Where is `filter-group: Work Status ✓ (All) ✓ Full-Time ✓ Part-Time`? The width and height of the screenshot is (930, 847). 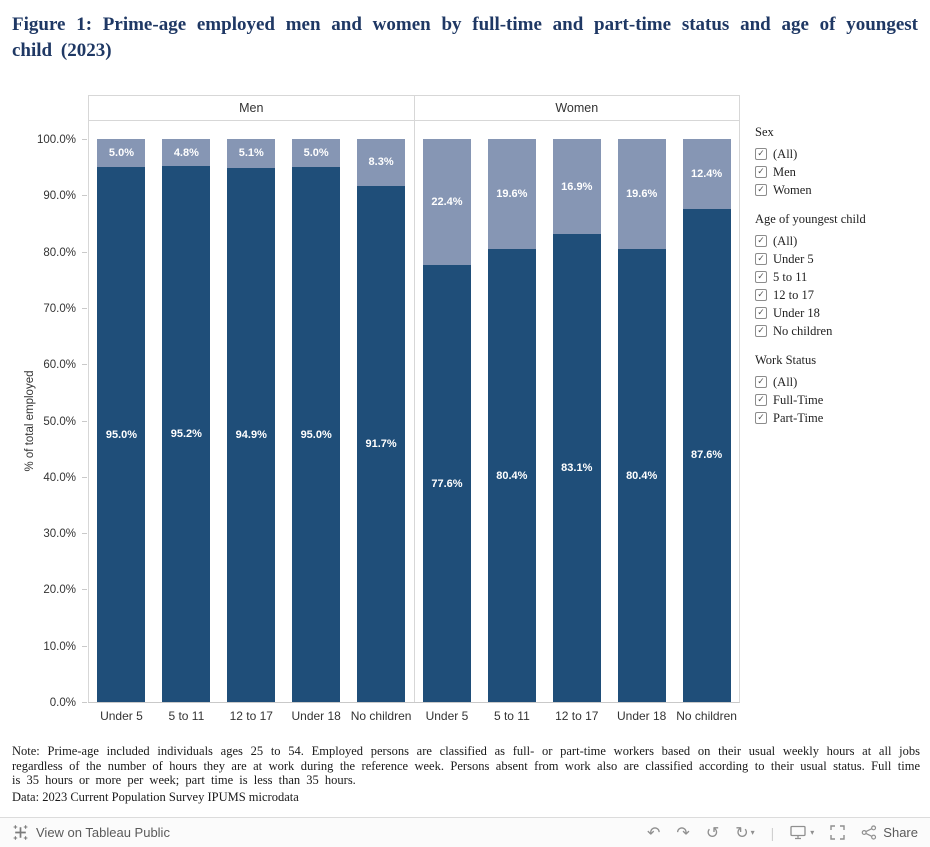 filter-group: Work Status ✓ (All) ✓ Full-Time ✓ Part-Time is located at coordinates (841, 390).